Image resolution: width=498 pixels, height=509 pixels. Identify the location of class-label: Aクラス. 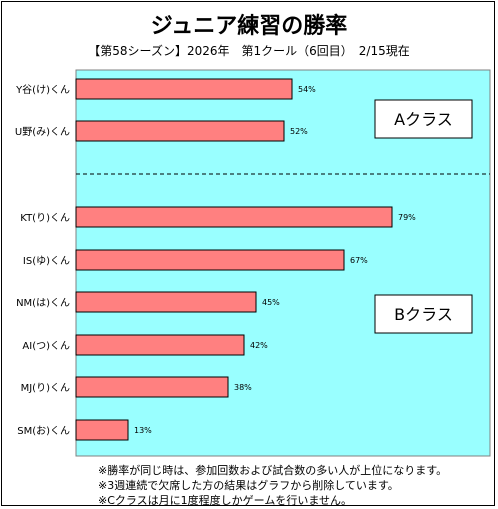
(423, 119).